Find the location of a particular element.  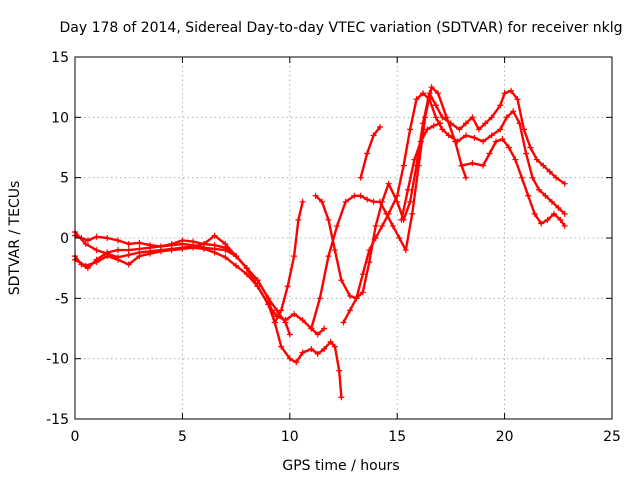

y-tick-label: -10 is located at coordinates (57, 360).